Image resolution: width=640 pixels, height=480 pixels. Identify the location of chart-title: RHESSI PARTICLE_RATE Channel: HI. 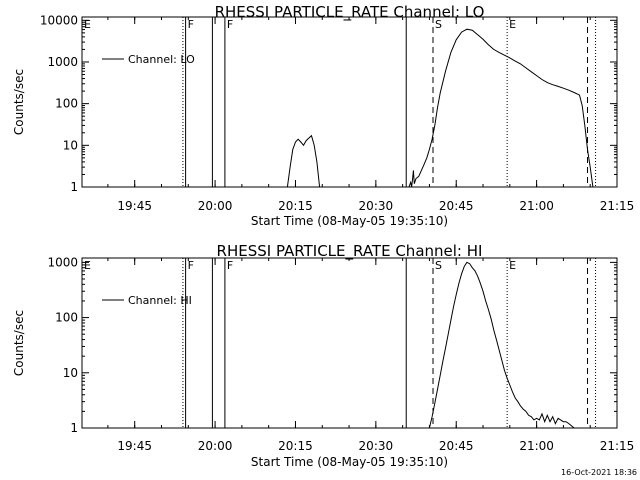
(350, 251).